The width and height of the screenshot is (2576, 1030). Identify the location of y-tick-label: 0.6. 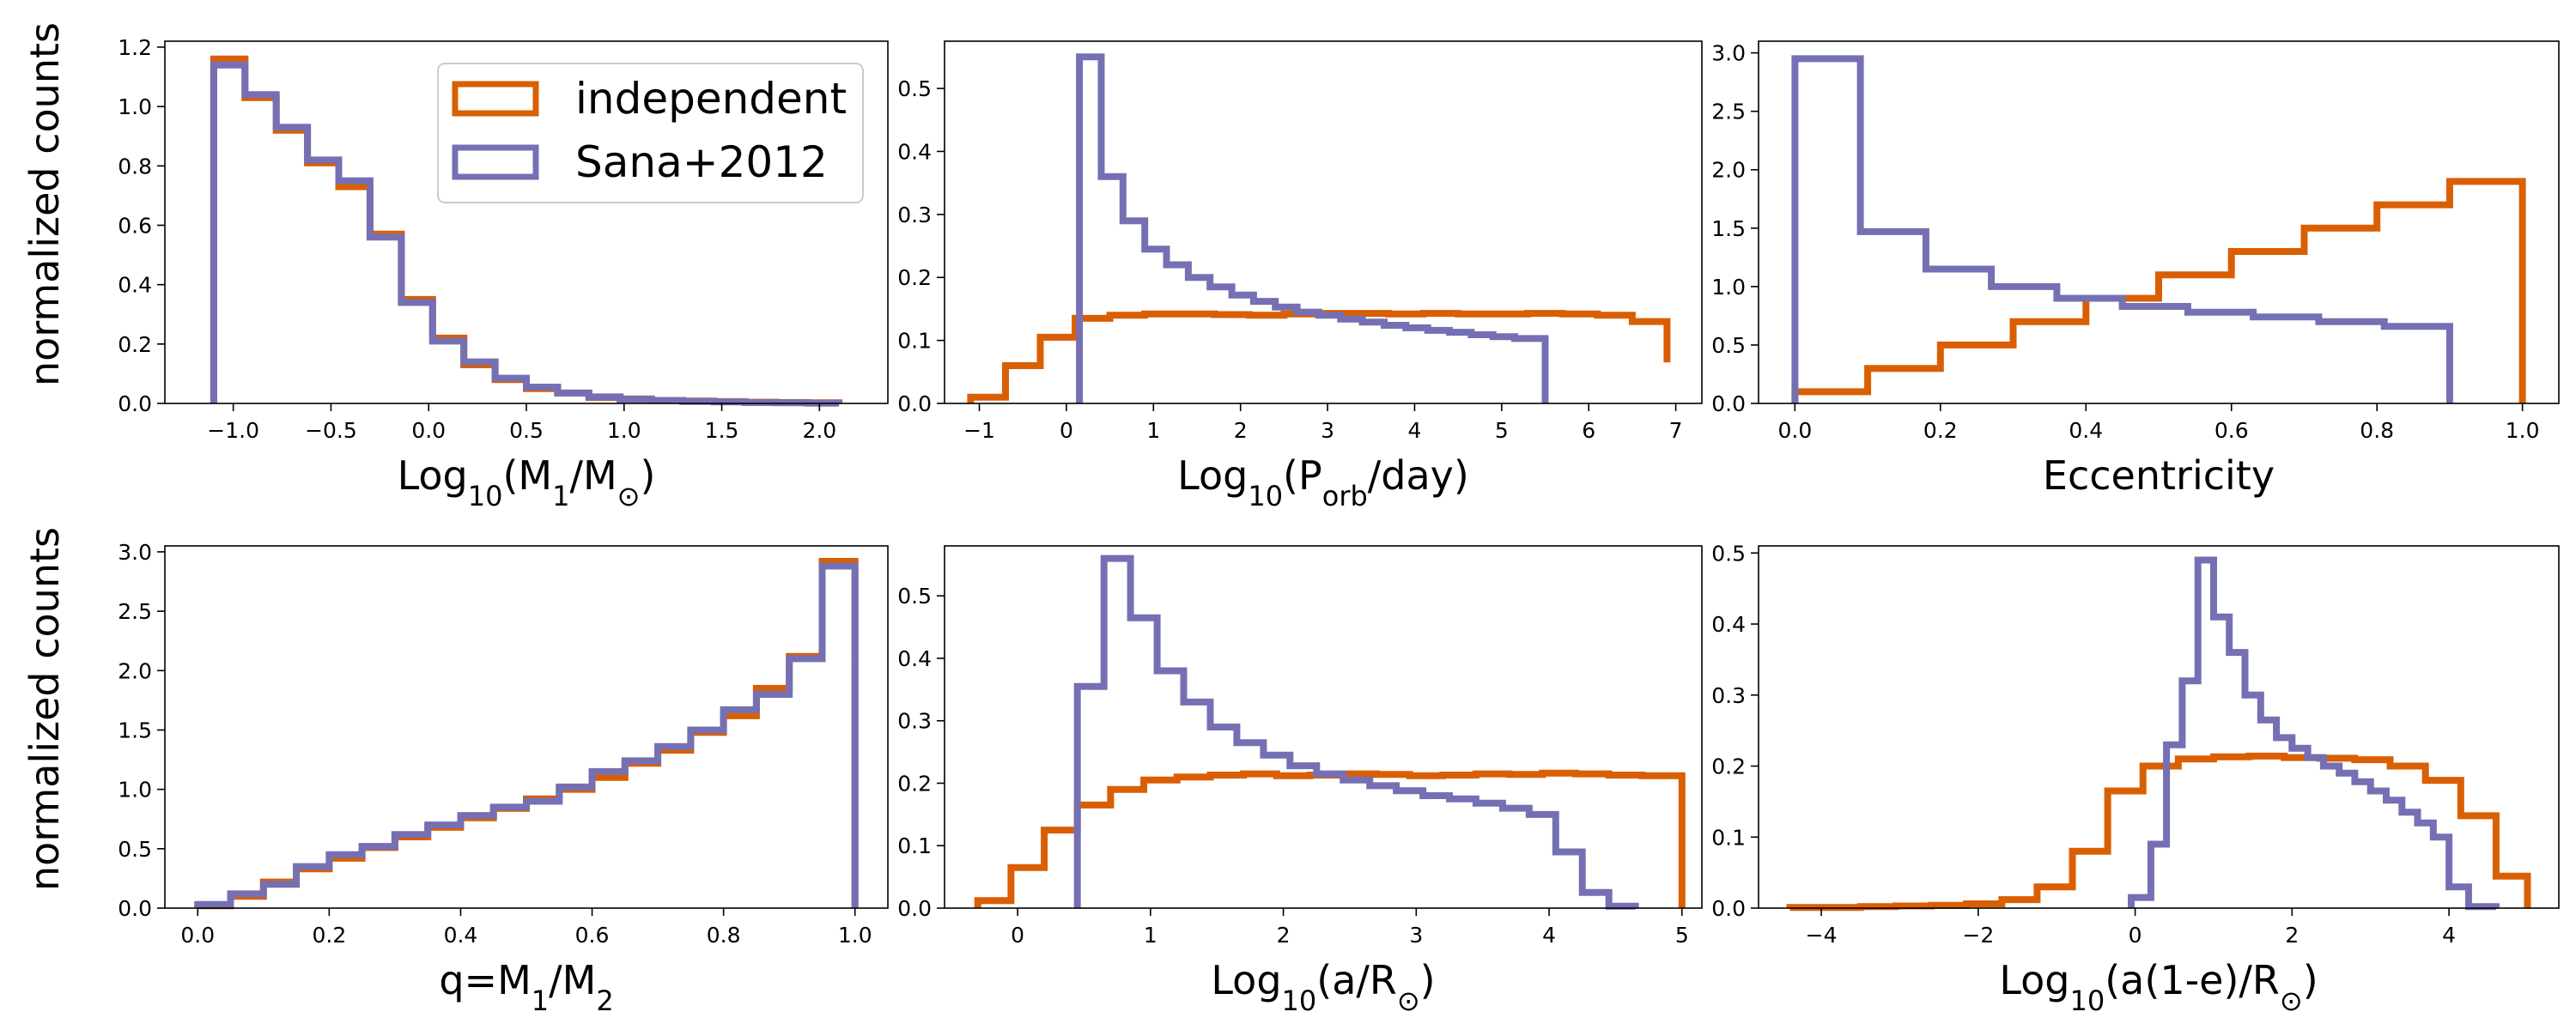
(135, 225).